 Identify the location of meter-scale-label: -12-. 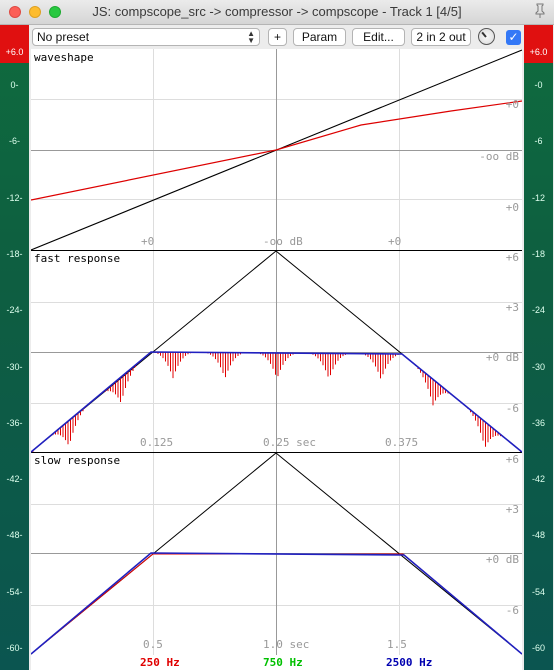
(14, 197).